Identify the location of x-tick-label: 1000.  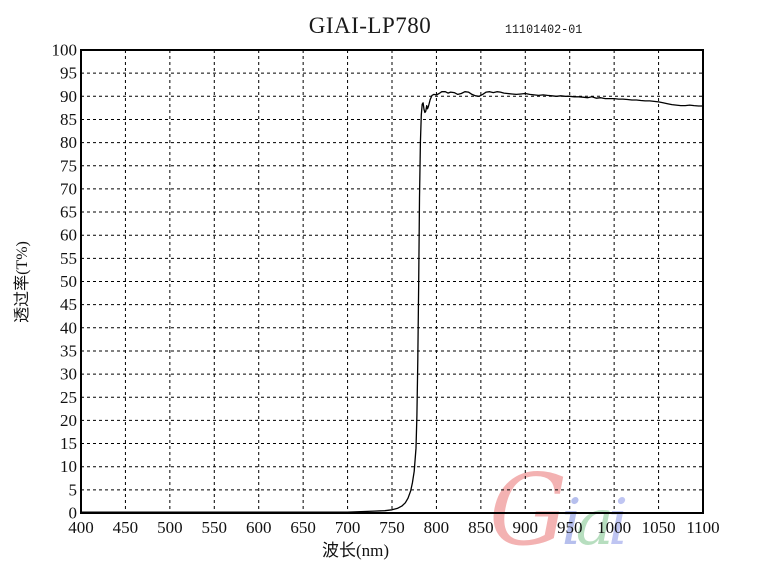
(614, 527).